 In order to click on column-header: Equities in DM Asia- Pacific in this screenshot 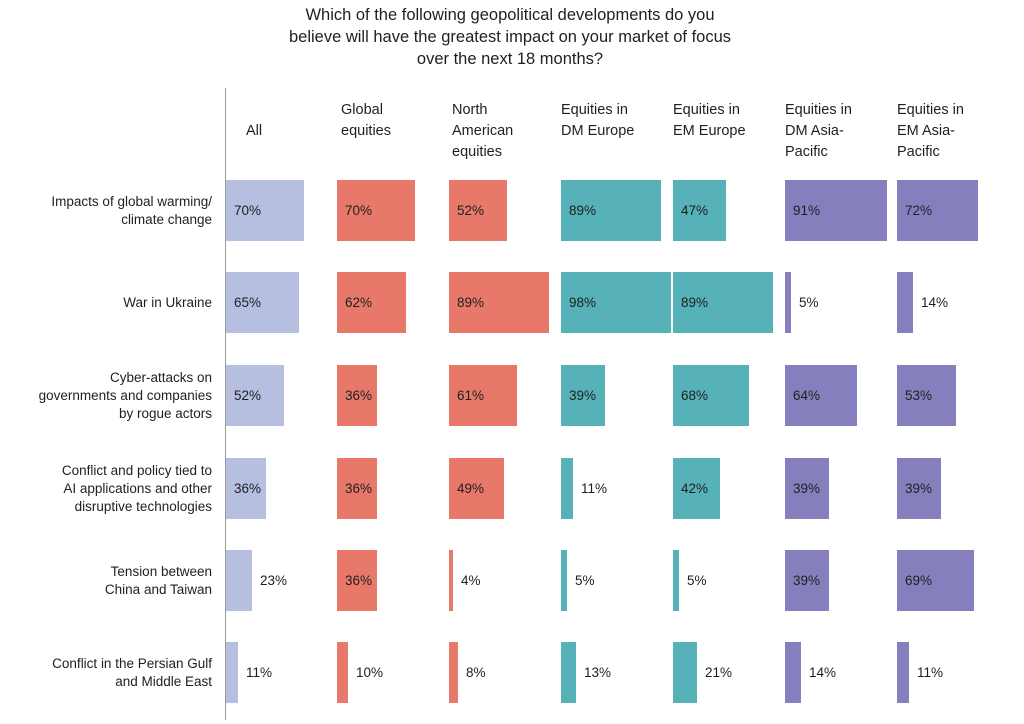, I will do `click(818, 131)`.